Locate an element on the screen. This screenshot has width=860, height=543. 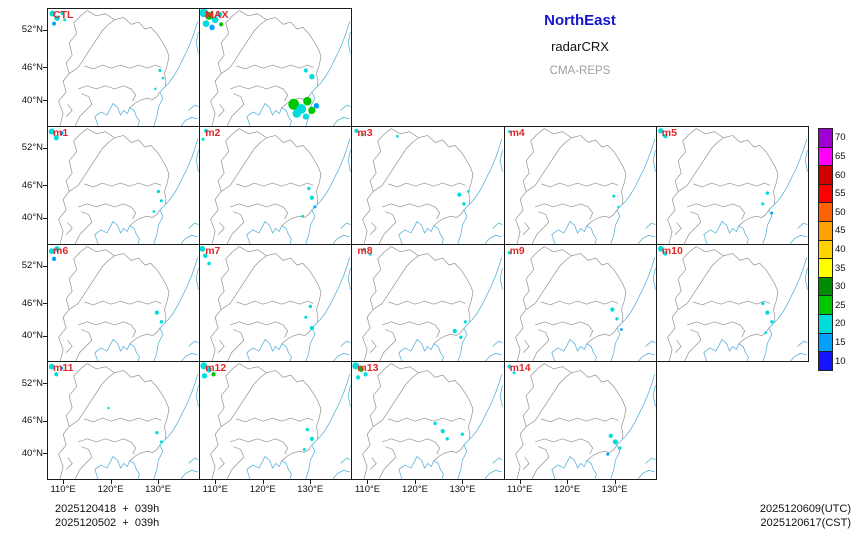
map-panel-m12: m12 is located at coordinates (276, 421).